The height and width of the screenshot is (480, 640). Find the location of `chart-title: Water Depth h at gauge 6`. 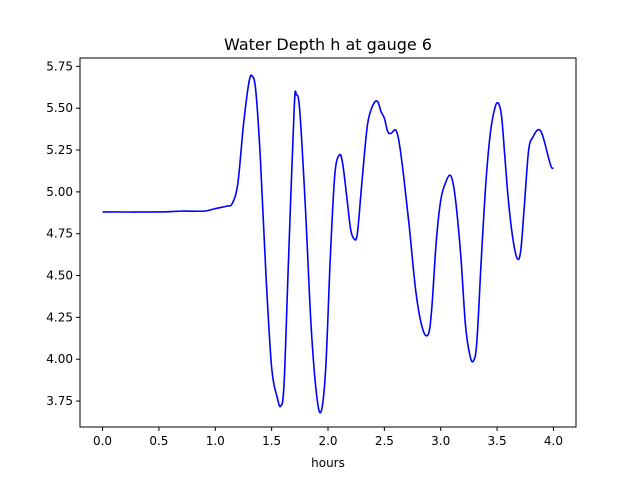

chart-title: Water Depth h at gauge 6 is located at coordinates (328, 44).